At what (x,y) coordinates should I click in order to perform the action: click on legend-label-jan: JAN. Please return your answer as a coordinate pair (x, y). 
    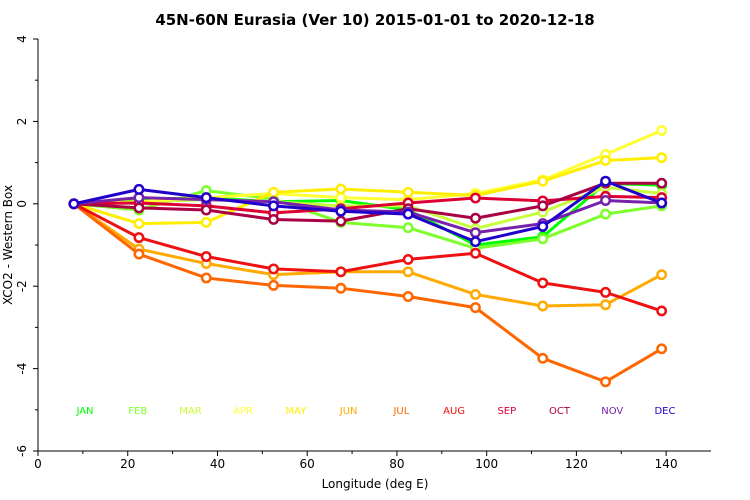
    Looking at the image, I should click on (84, 411).